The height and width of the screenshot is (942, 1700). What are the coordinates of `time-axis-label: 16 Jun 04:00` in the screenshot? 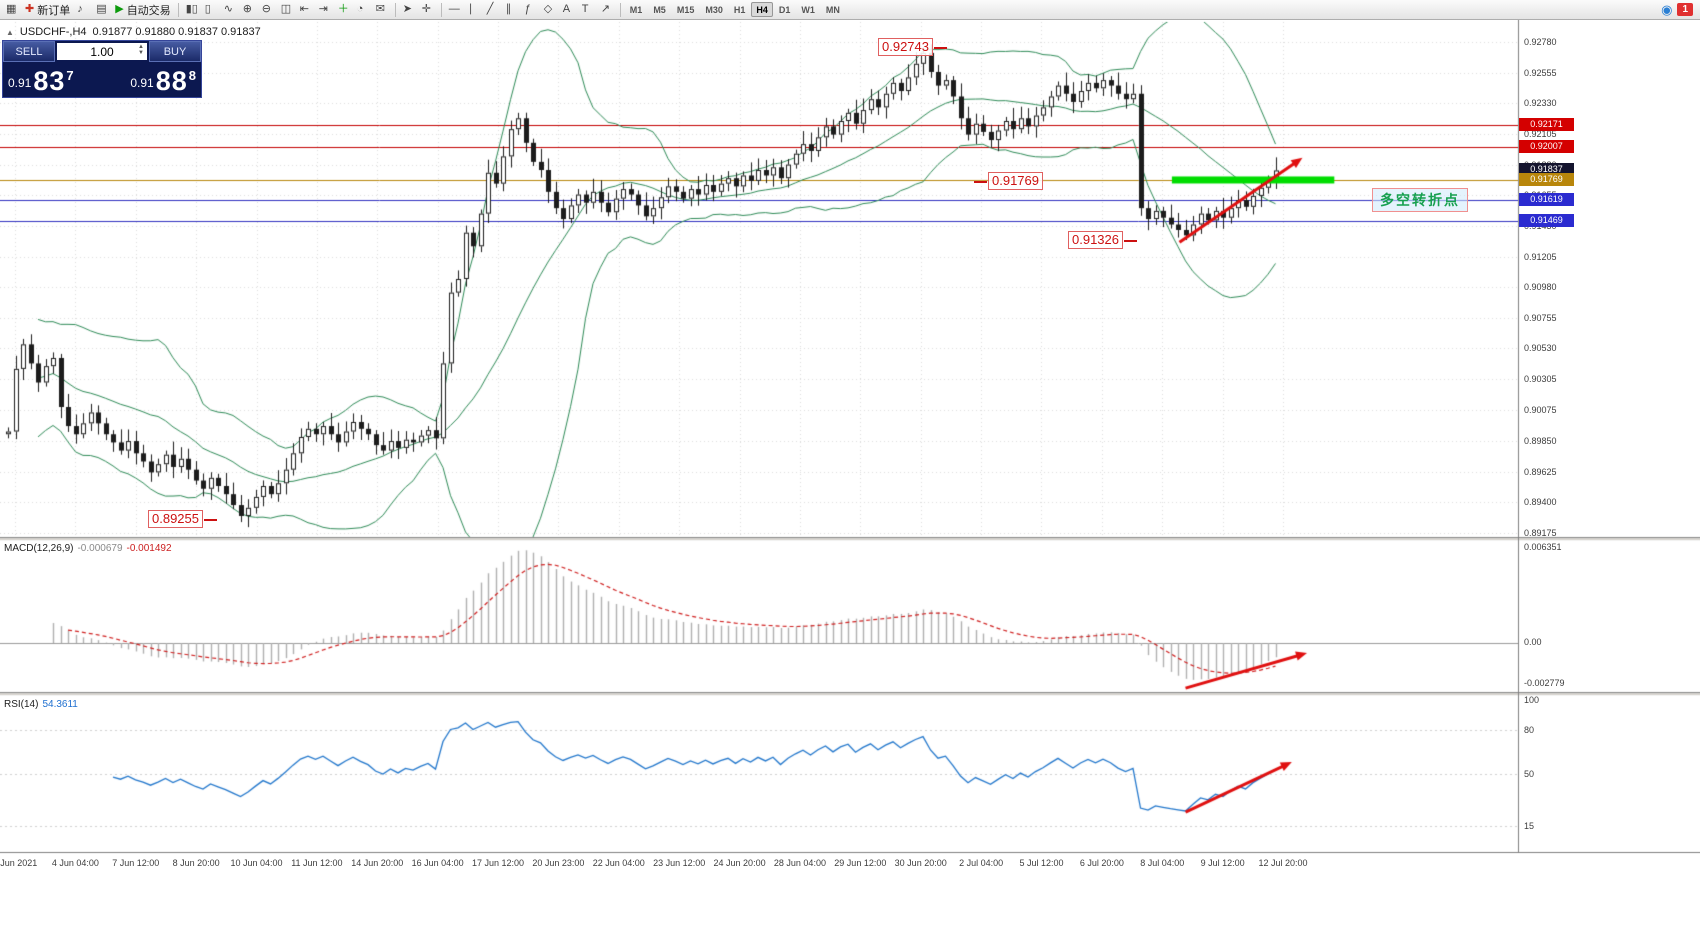 It's located at (437, 863).